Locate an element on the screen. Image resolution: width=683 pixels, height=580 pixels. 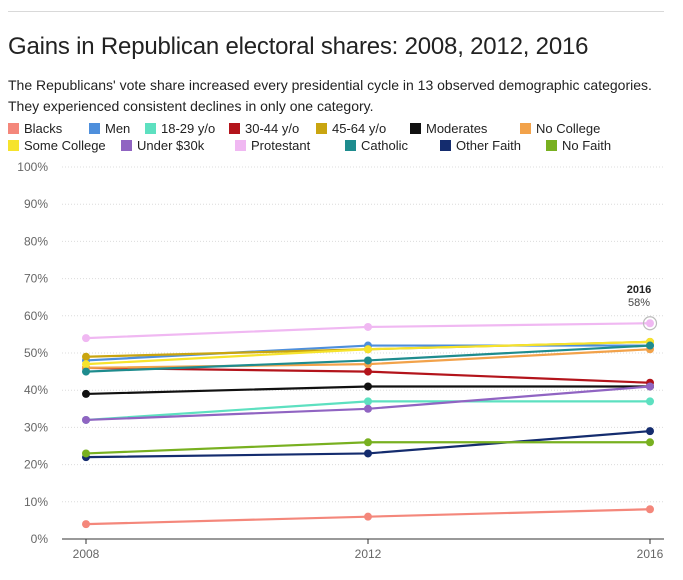
legend-label: 18-29 y/o is located at coordinates (188, 128).